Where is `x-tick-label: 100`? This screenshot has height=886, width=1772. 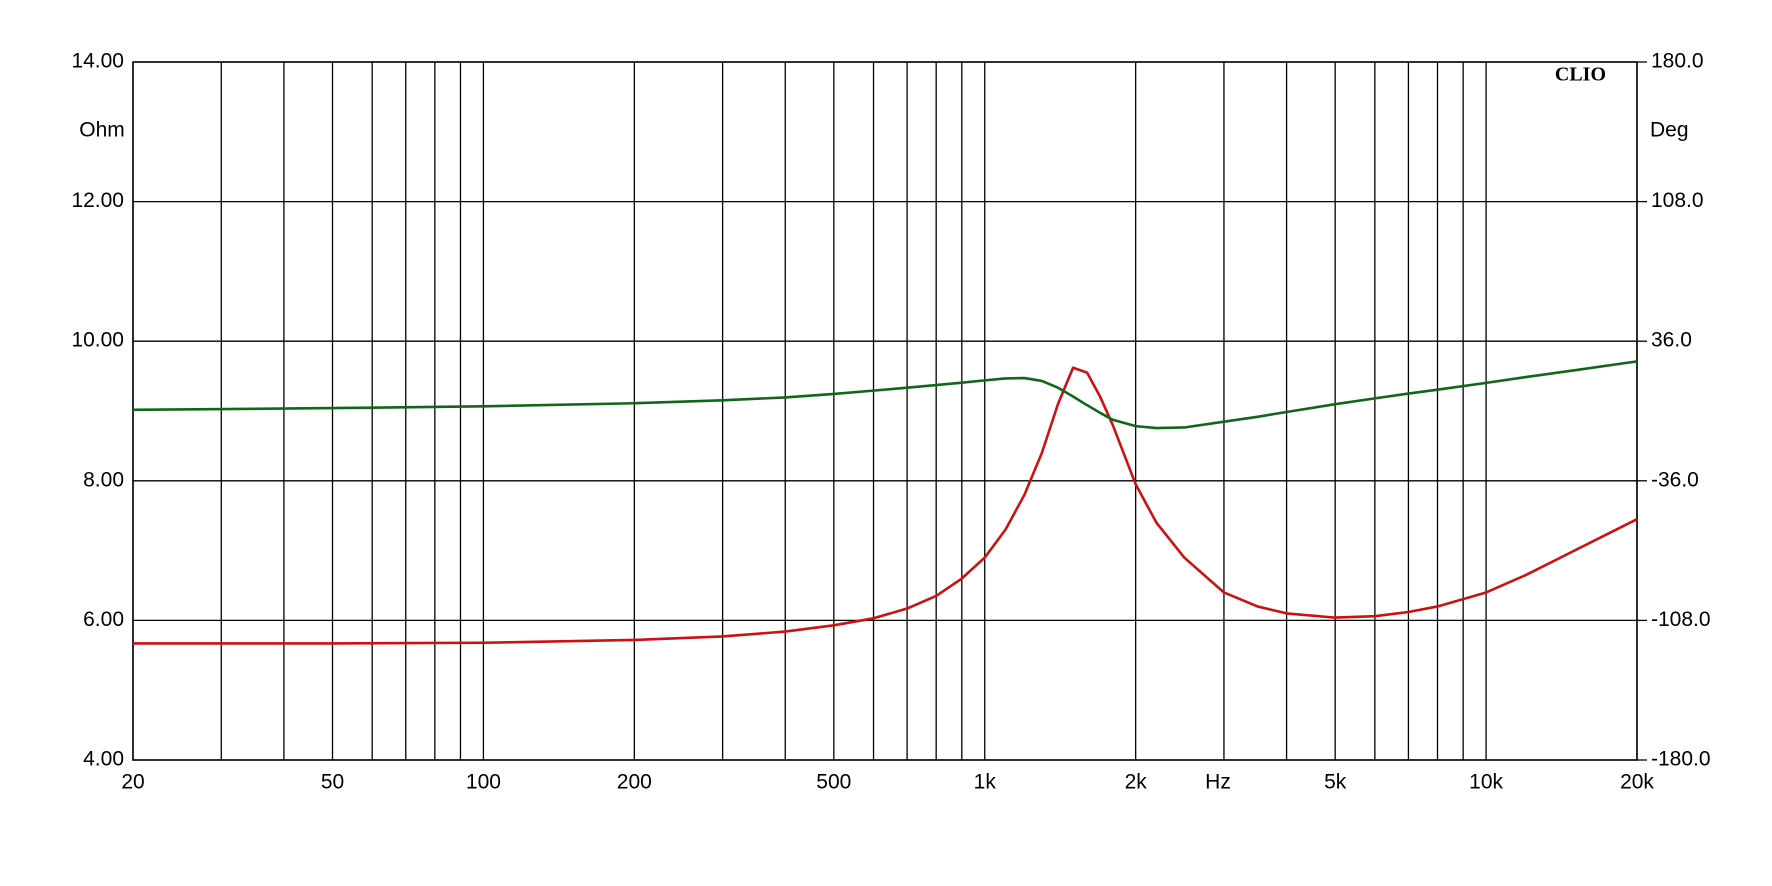 x-tick-label: 100 is located at coordinates (483, 782).